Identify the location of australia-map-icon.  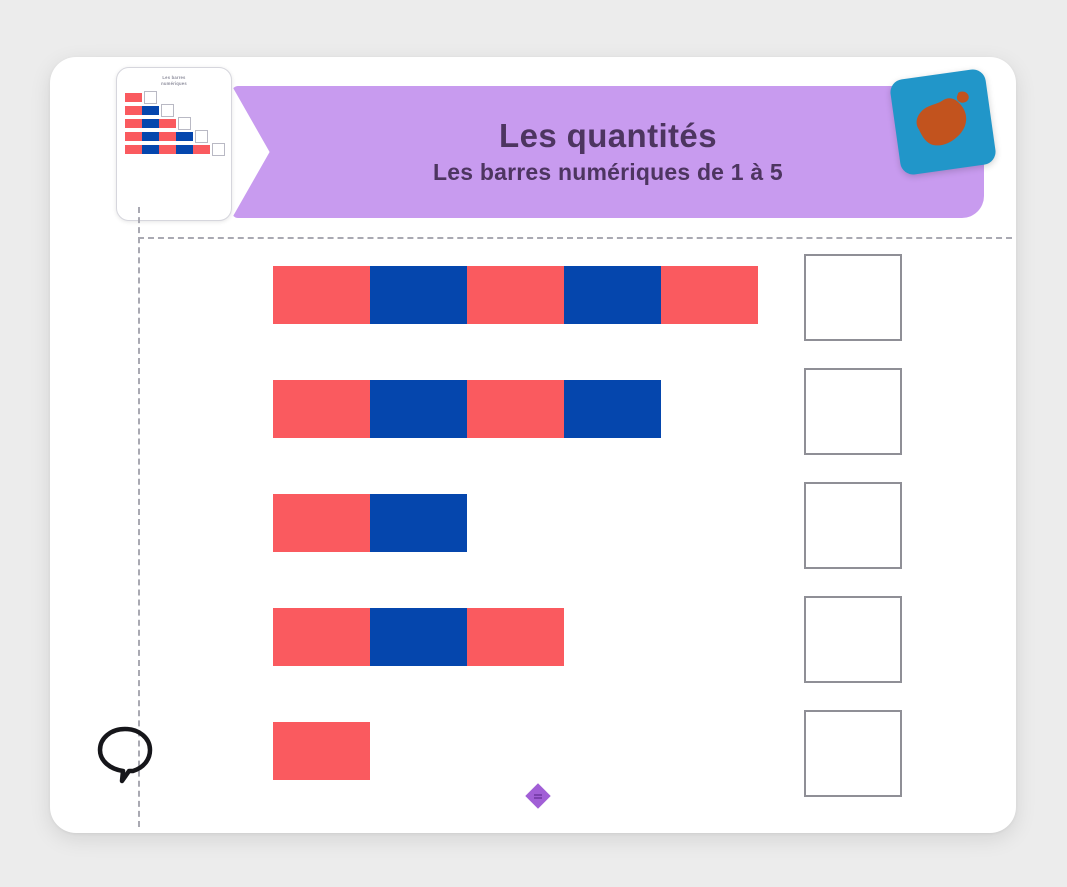
(943, 122).